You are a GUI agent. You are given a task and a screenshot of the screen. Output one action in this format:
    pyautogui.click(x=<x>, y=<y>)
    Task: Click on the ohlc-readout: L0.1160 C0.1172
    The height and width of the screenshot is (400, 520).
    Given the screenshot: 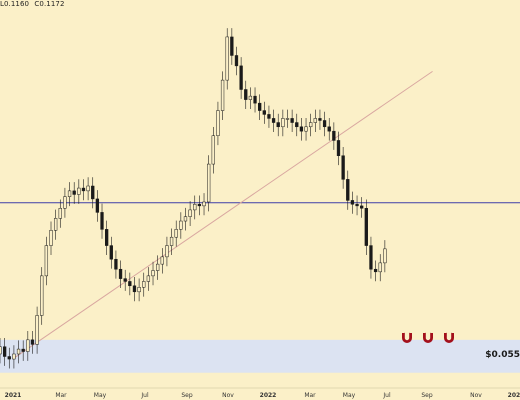 What is the action you would take?
    pyautogui.click(x=34, y=4)
    